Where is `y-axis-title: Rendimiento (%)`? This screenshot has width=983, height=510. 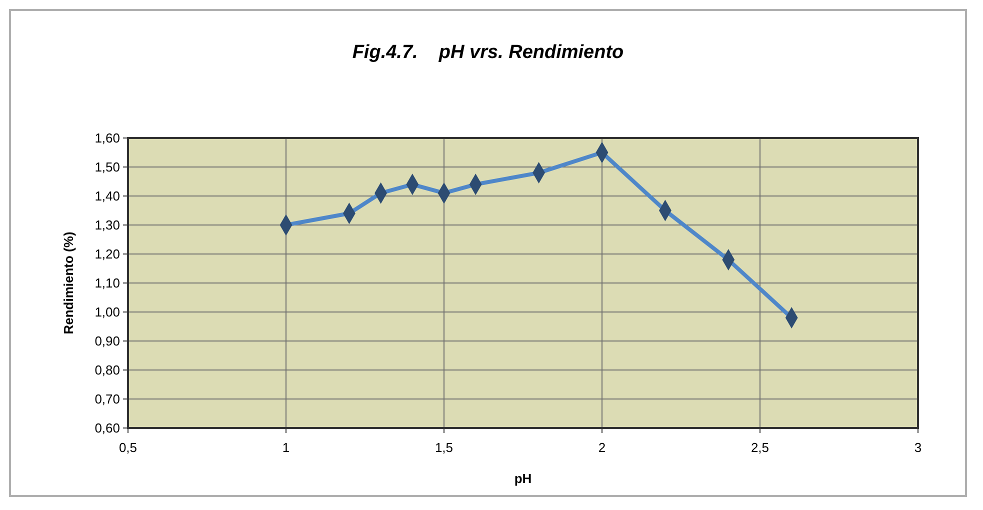
y-axis-title: Rendimiento (%) is located at coordinates (68, 283).